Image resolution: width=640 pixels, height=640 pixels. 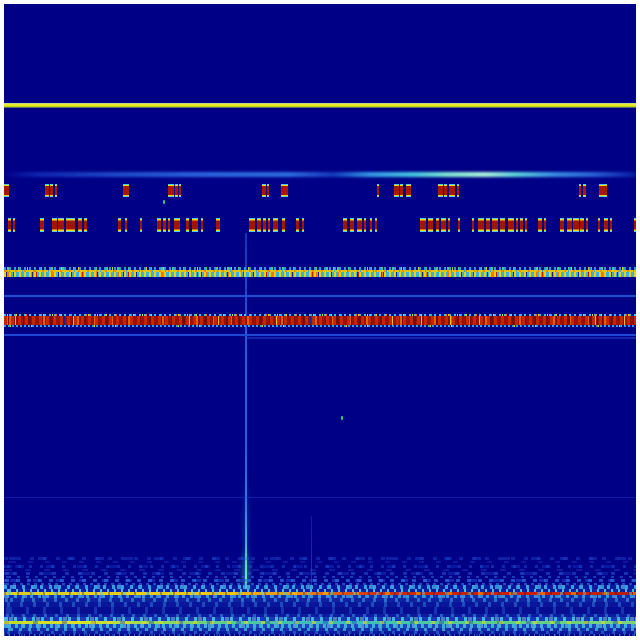 I want to click on transient-glow-soft, so click(x=246, y=515).